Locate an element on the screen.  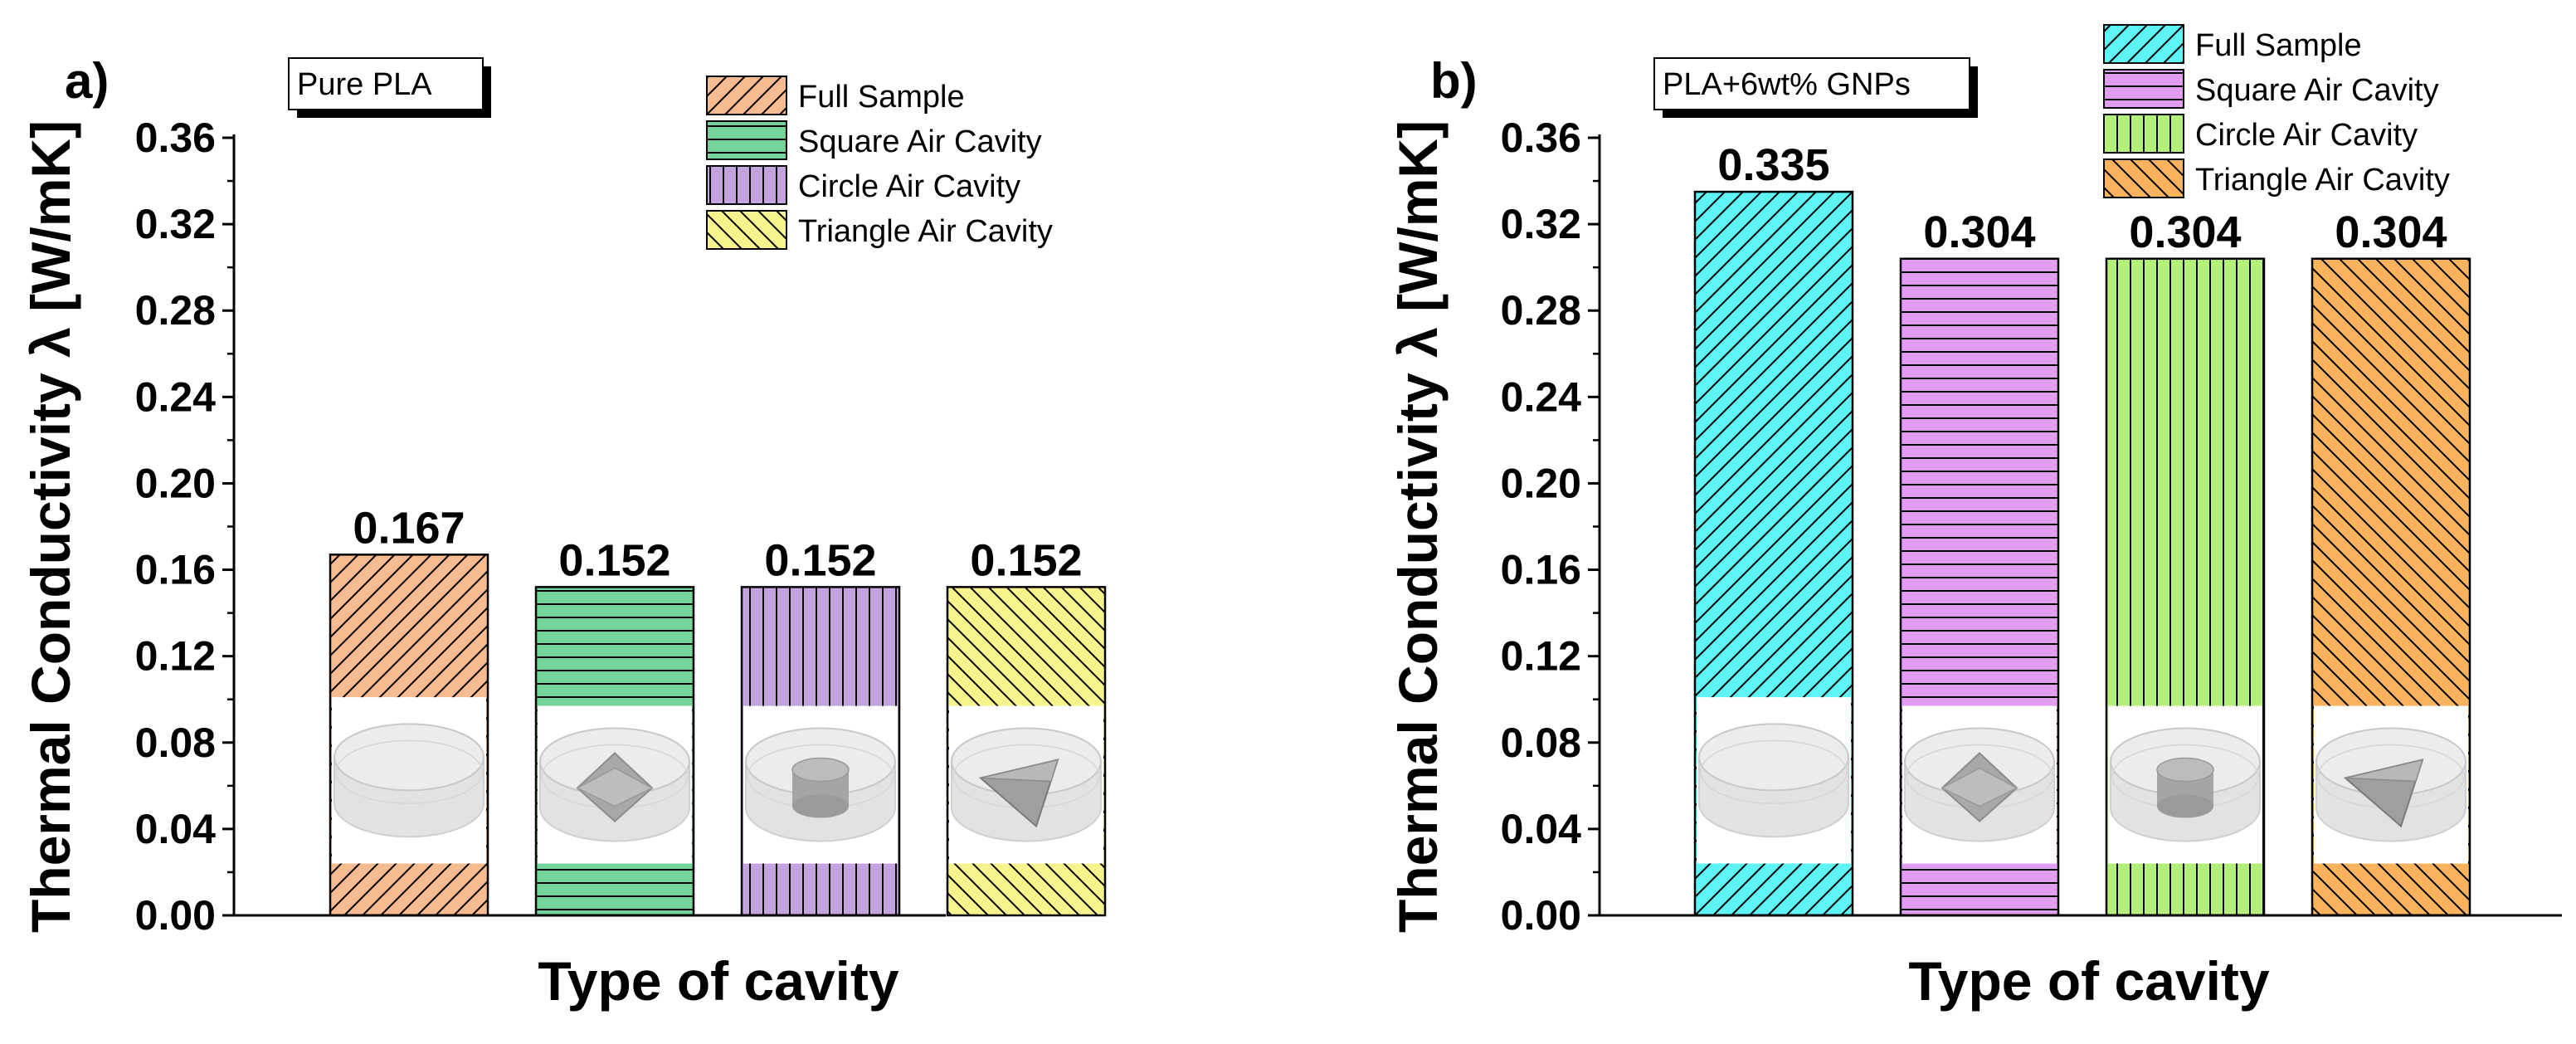
material-annotation: PLA+6wt% GNPs is located at coordinates (1815, 87).